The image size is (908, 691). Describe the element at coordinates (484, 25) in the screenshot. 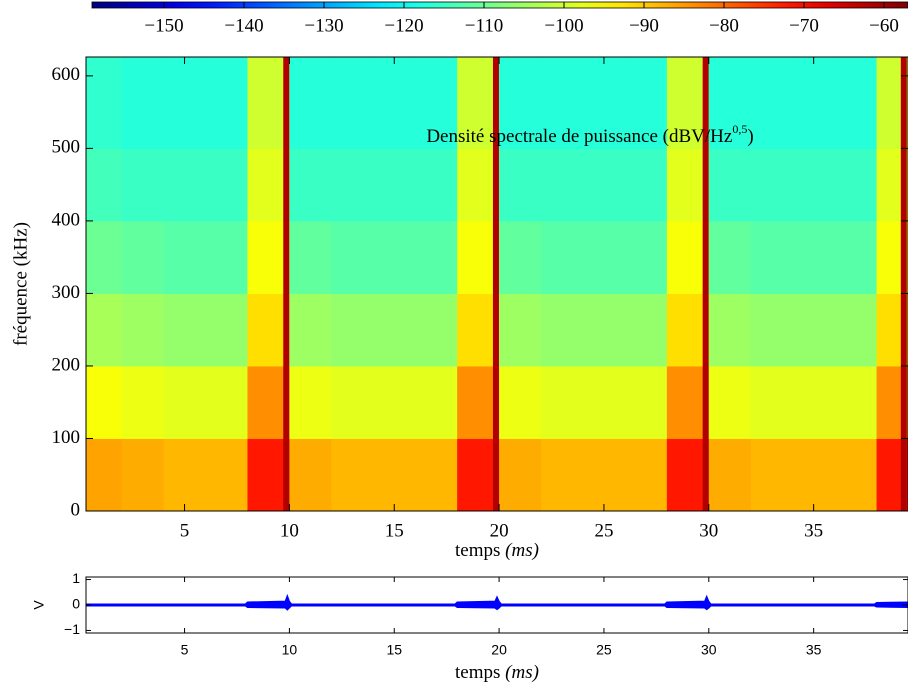

I see `colorbar-tick-label: −110` at that location.